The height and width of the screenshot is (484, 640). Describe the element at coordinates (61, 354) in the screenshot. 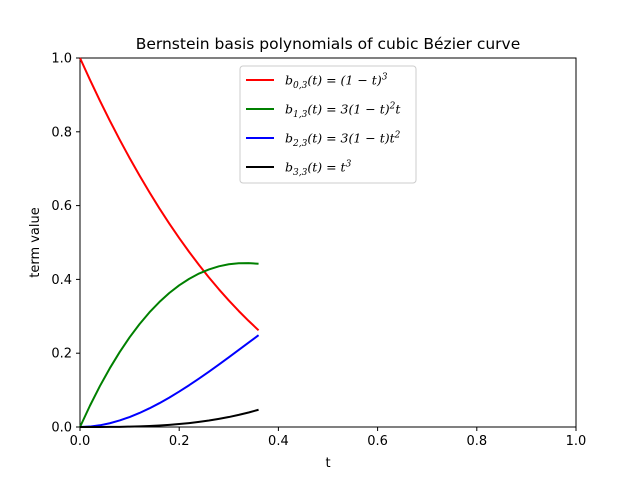

I see `y-tick-label: 0.2` at that location.